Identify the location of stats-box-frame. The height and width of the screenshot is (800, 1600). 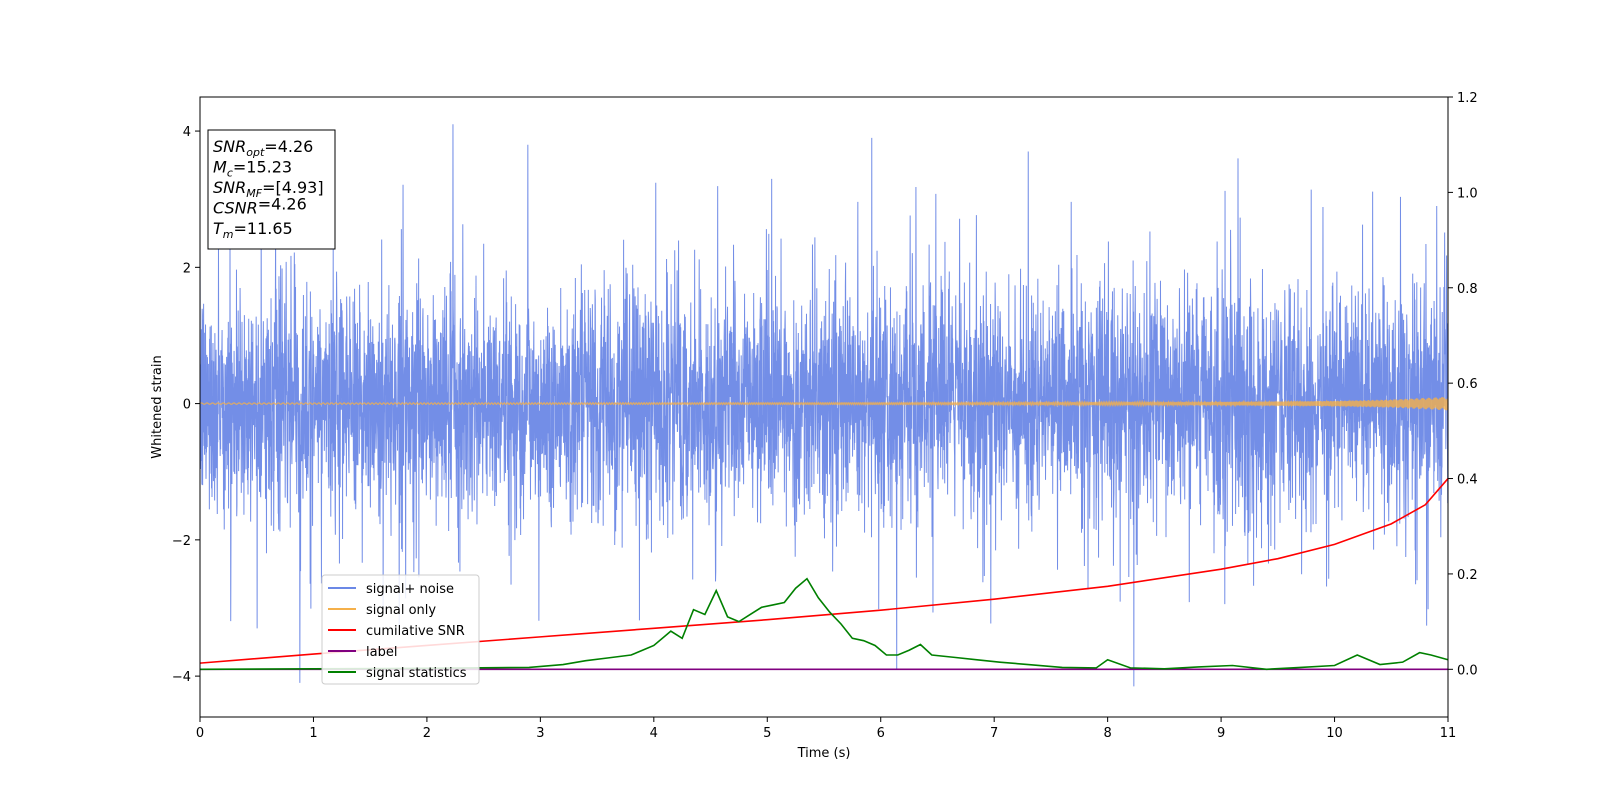
(271, 189).